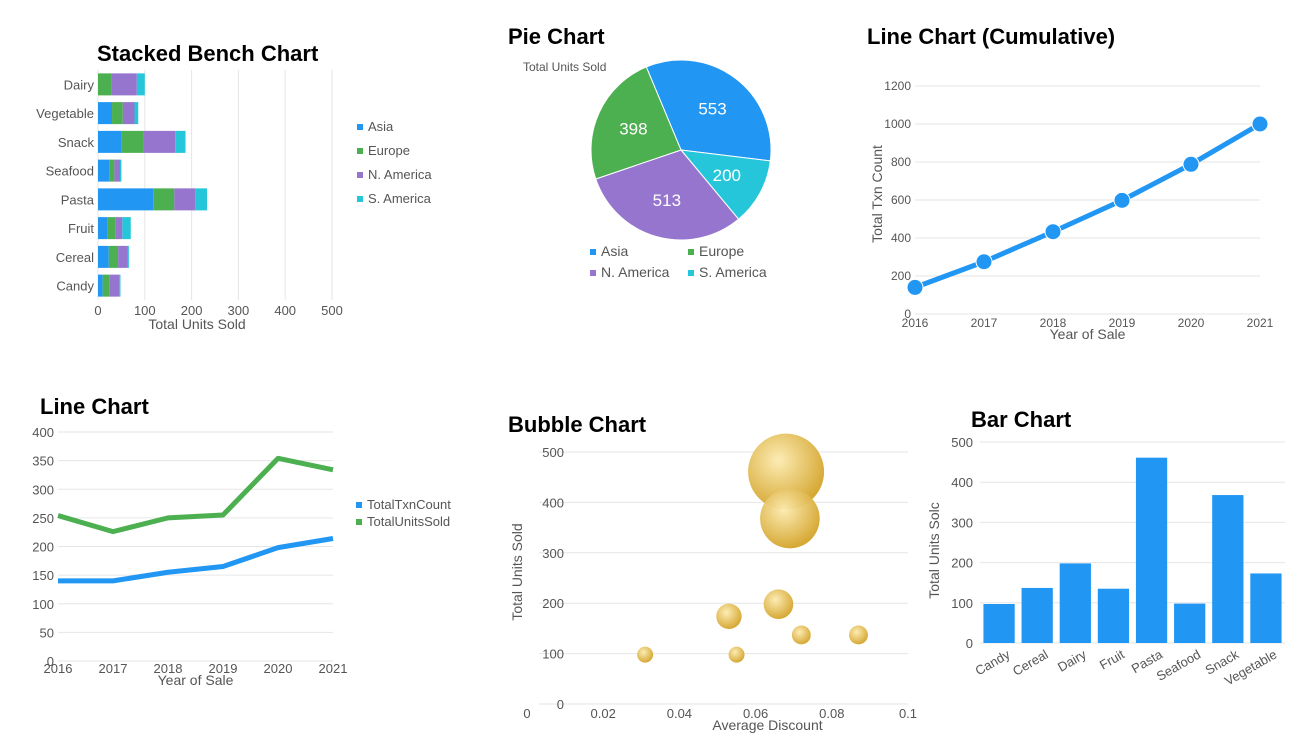 The height and width of the screenshot is (738, 1311). I want to click on x-tick-label: 2020, so click(278, 668).